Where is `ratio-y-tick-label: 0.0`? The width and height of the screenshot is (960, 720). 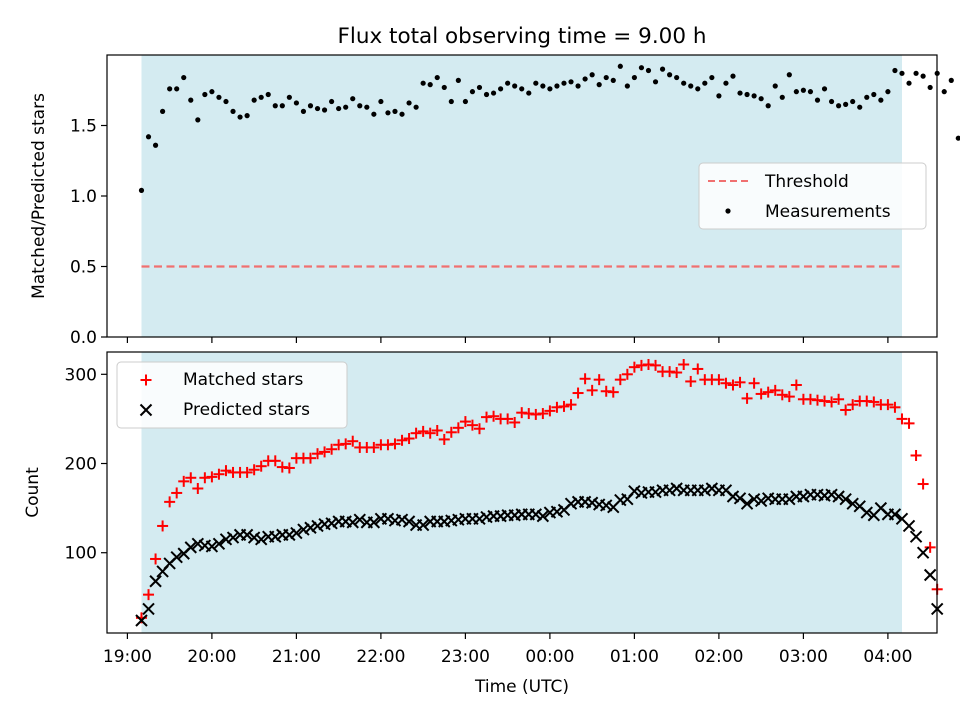
ratio-y-tick-label: 0.0 is located at coordinates (83, 338).